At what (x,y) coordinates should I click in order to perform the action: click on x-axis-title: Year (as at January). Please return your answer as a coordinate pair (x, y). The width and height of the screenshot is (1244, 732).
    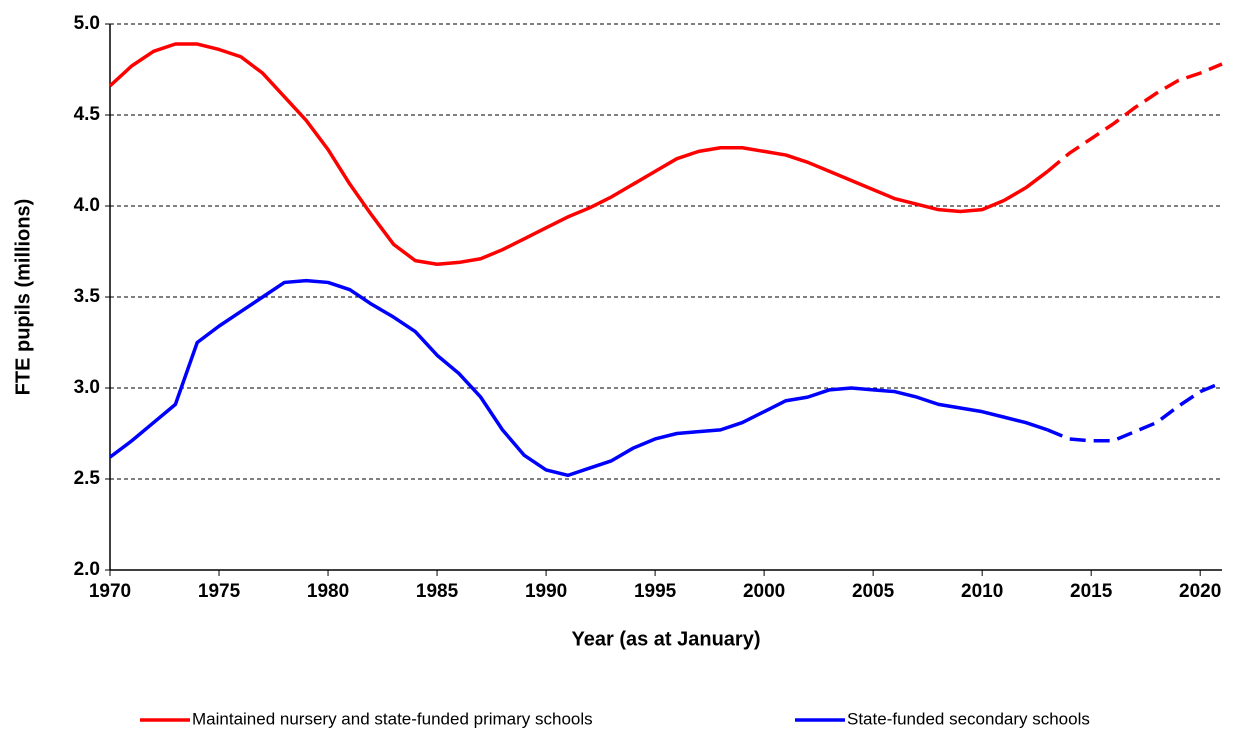
    Looking at the image, I should click on (666, 639).